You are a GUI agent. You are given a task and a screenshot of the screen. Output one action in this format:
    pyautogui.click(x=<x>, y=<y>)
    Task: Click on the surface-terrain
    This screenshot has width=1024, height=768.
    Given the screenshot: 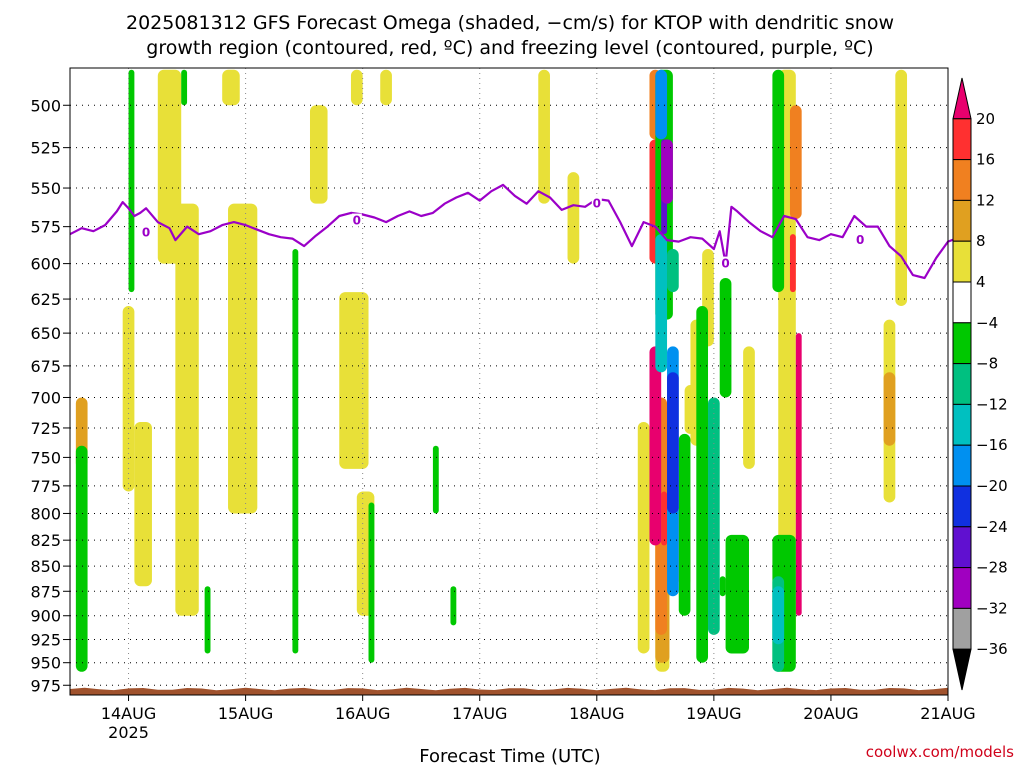 What is the action you would take?
    pyautogui.click(x=509, y=691)
    